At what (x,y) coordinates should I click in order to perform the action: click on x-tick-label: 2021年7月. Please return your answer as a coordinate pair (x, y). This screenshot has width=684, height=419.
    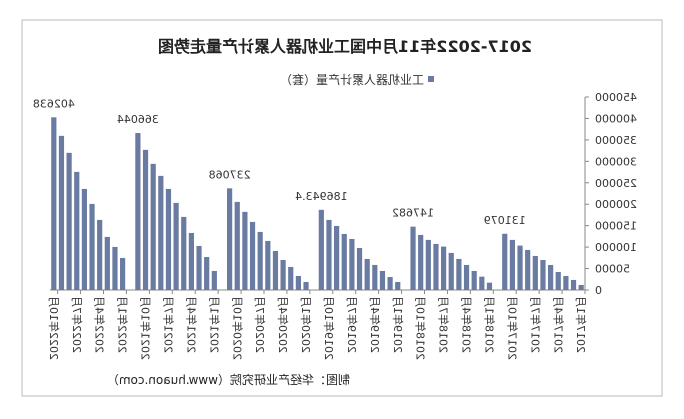
    Looking at the image, I should click on (168, 324).